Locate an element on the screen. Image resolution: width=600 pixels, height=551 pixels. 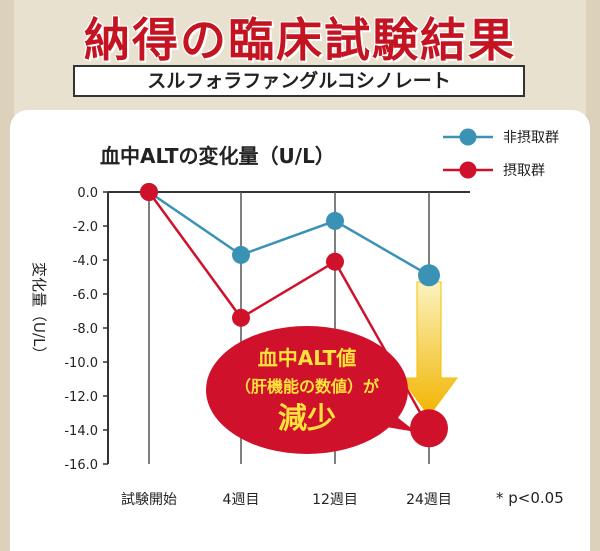
legend-label: 摂取群 is located at coordinates (524, 171).